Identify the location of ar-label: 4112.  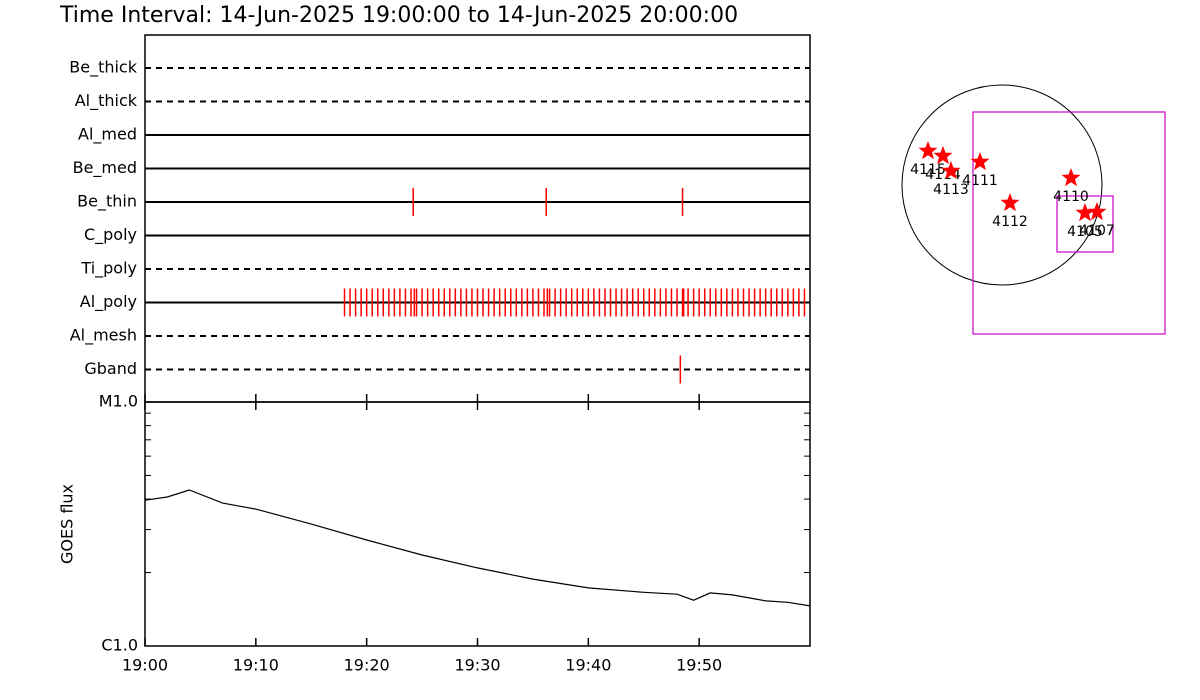
(1010, 222).